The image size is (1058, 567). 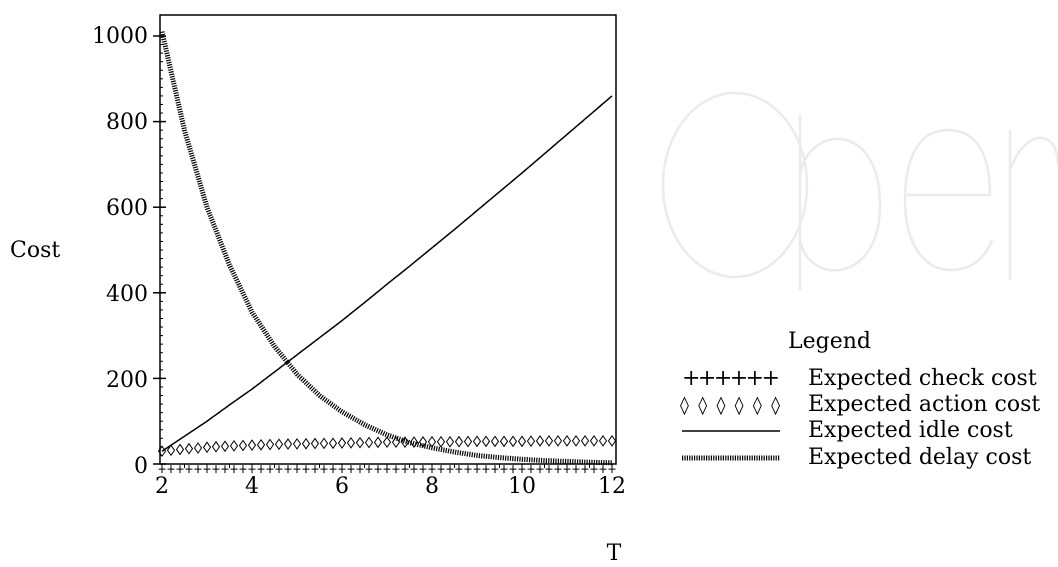 What do you see at coordinates (159, 250) in the screenshot?
I see `y-major-ticks` at bounding box center [159, 250].